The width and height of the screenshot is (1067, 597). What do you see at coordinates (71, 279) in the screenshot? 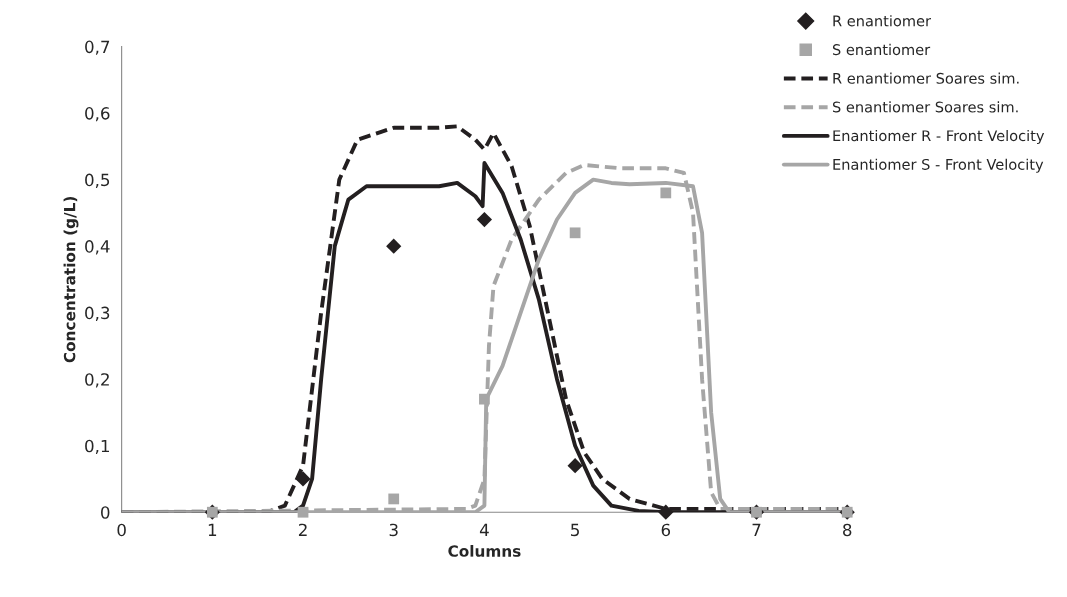
I see `y-axis-title: Concentration (g/L)` at bounding box center [71, 279].